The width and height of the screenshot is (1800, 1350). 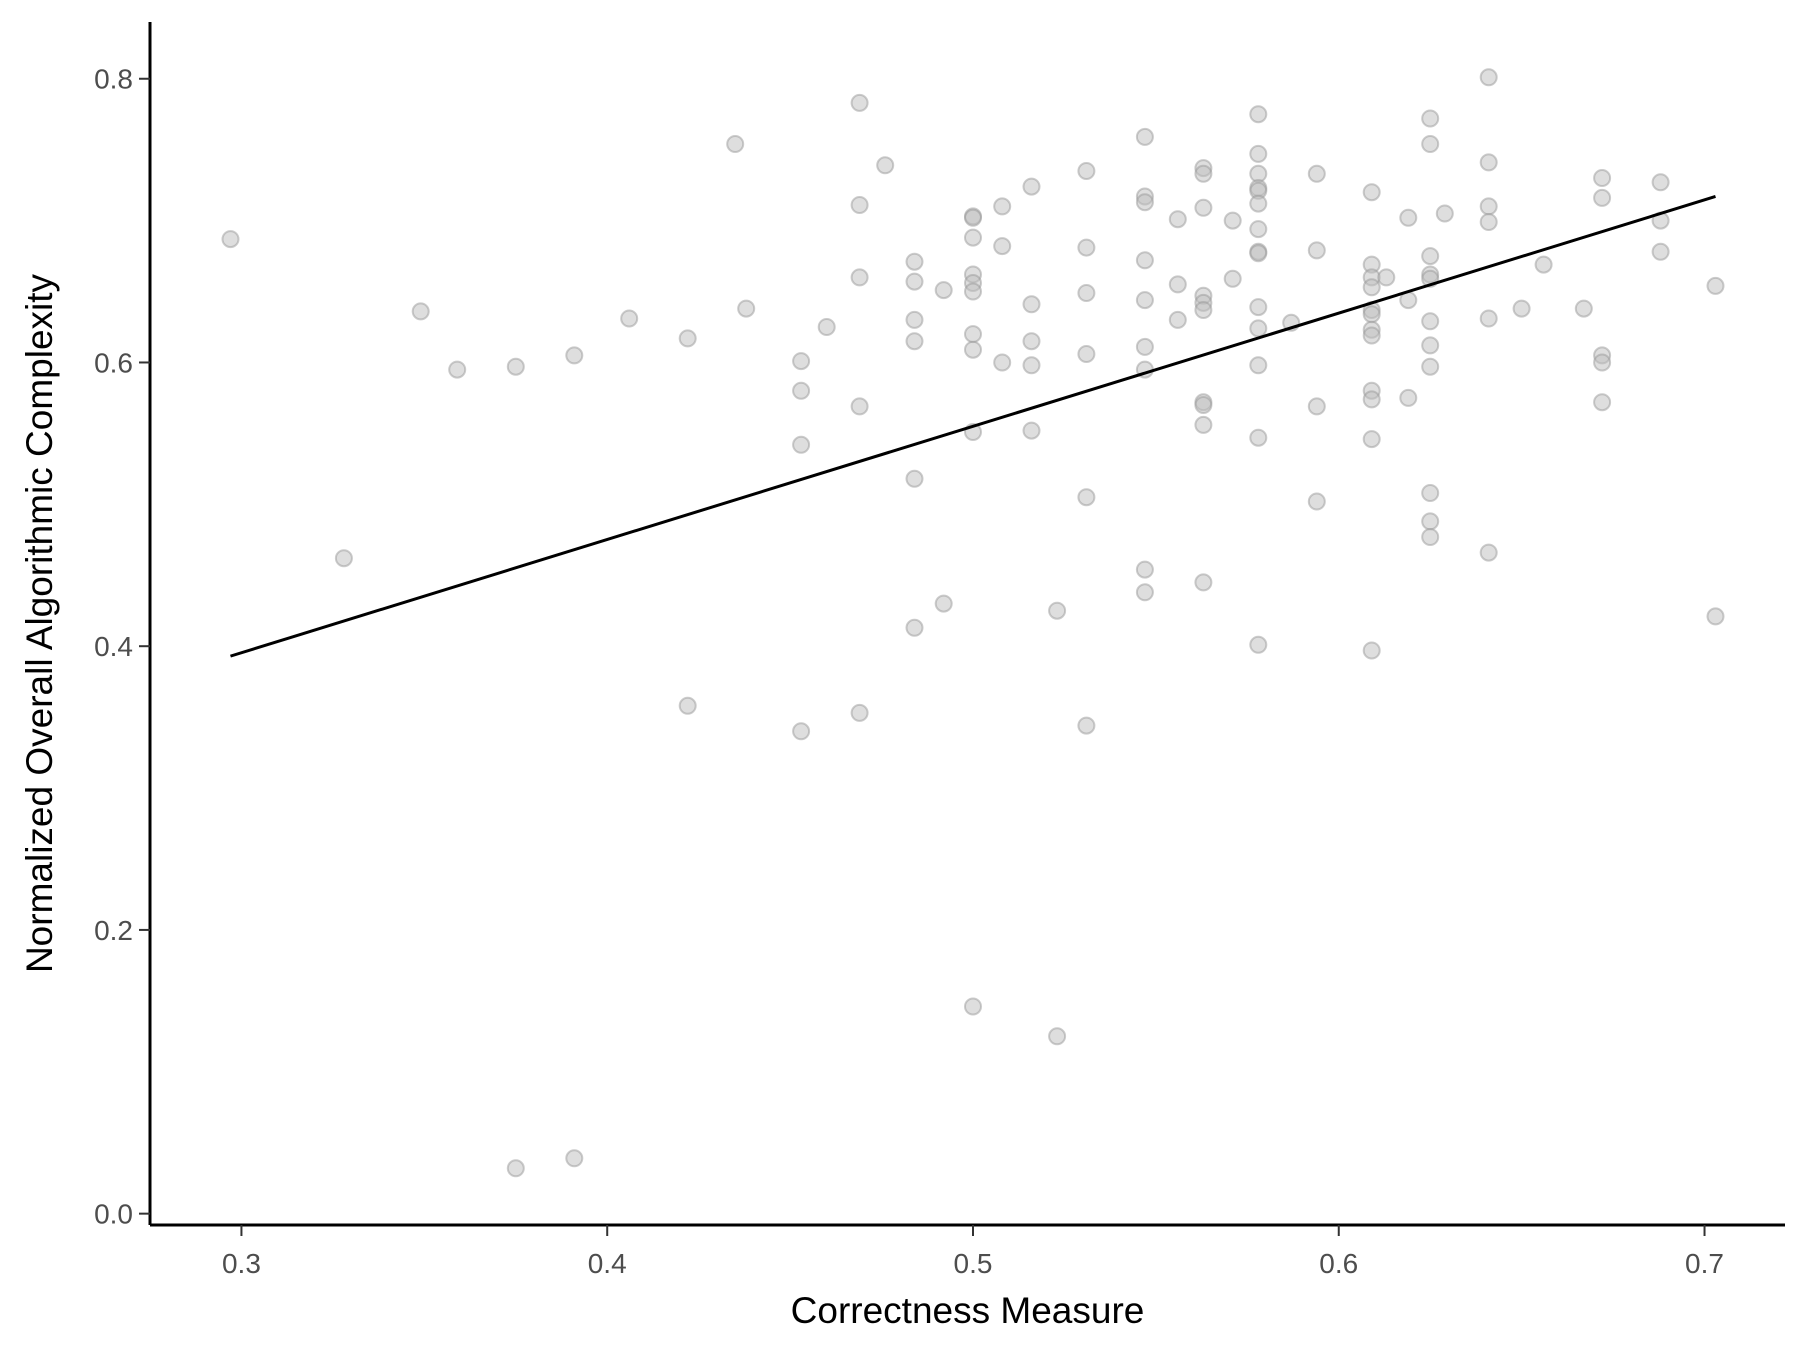 I want to click on x-tick-label: 0.6, so click(x=1338, y=1263).